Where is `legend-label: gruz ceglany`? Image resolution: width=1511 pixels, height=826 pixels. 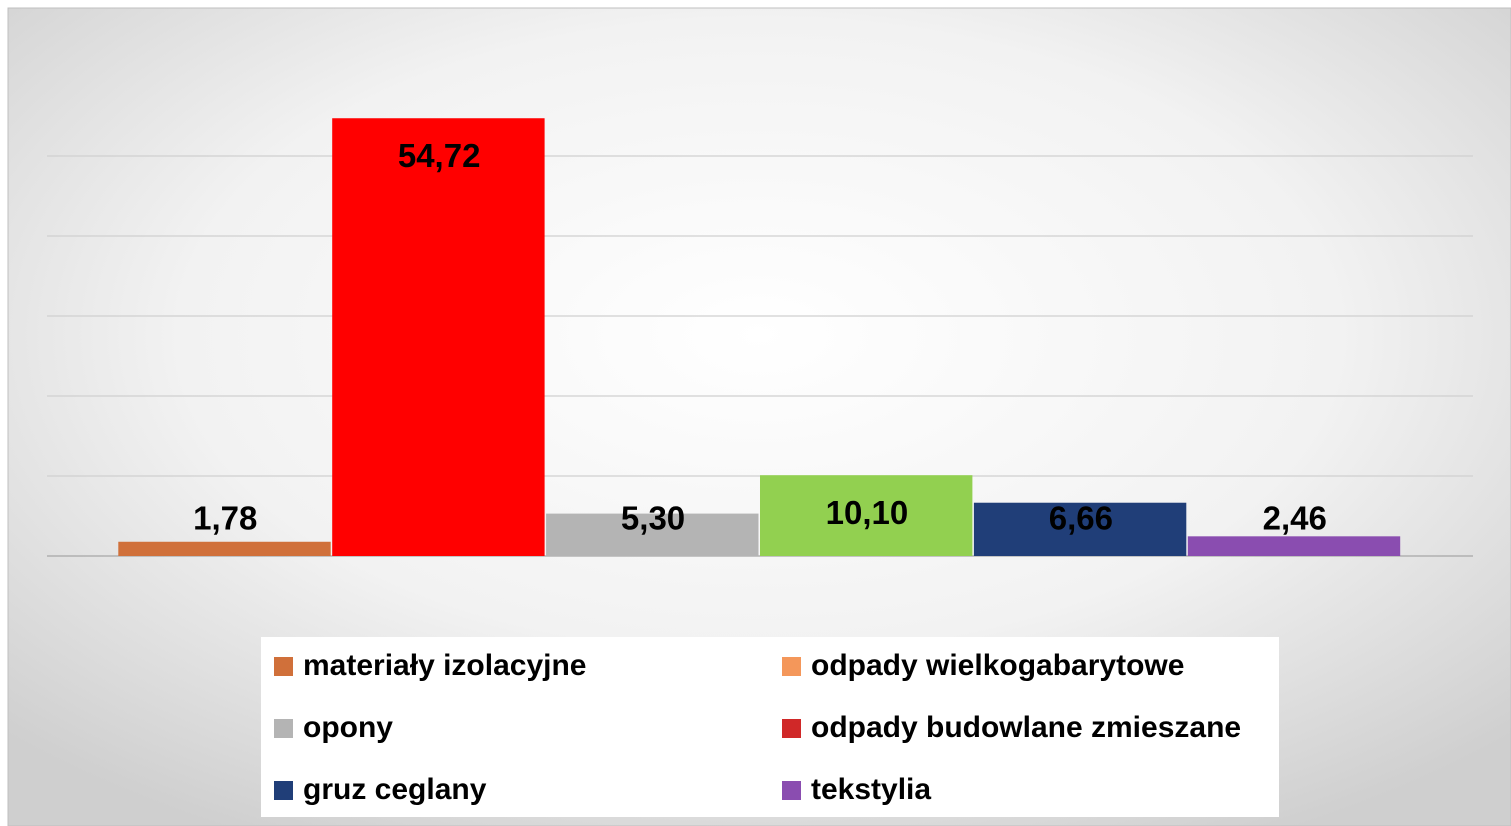 legend-label: gruz ceglany is located at coordinates (395, 789).